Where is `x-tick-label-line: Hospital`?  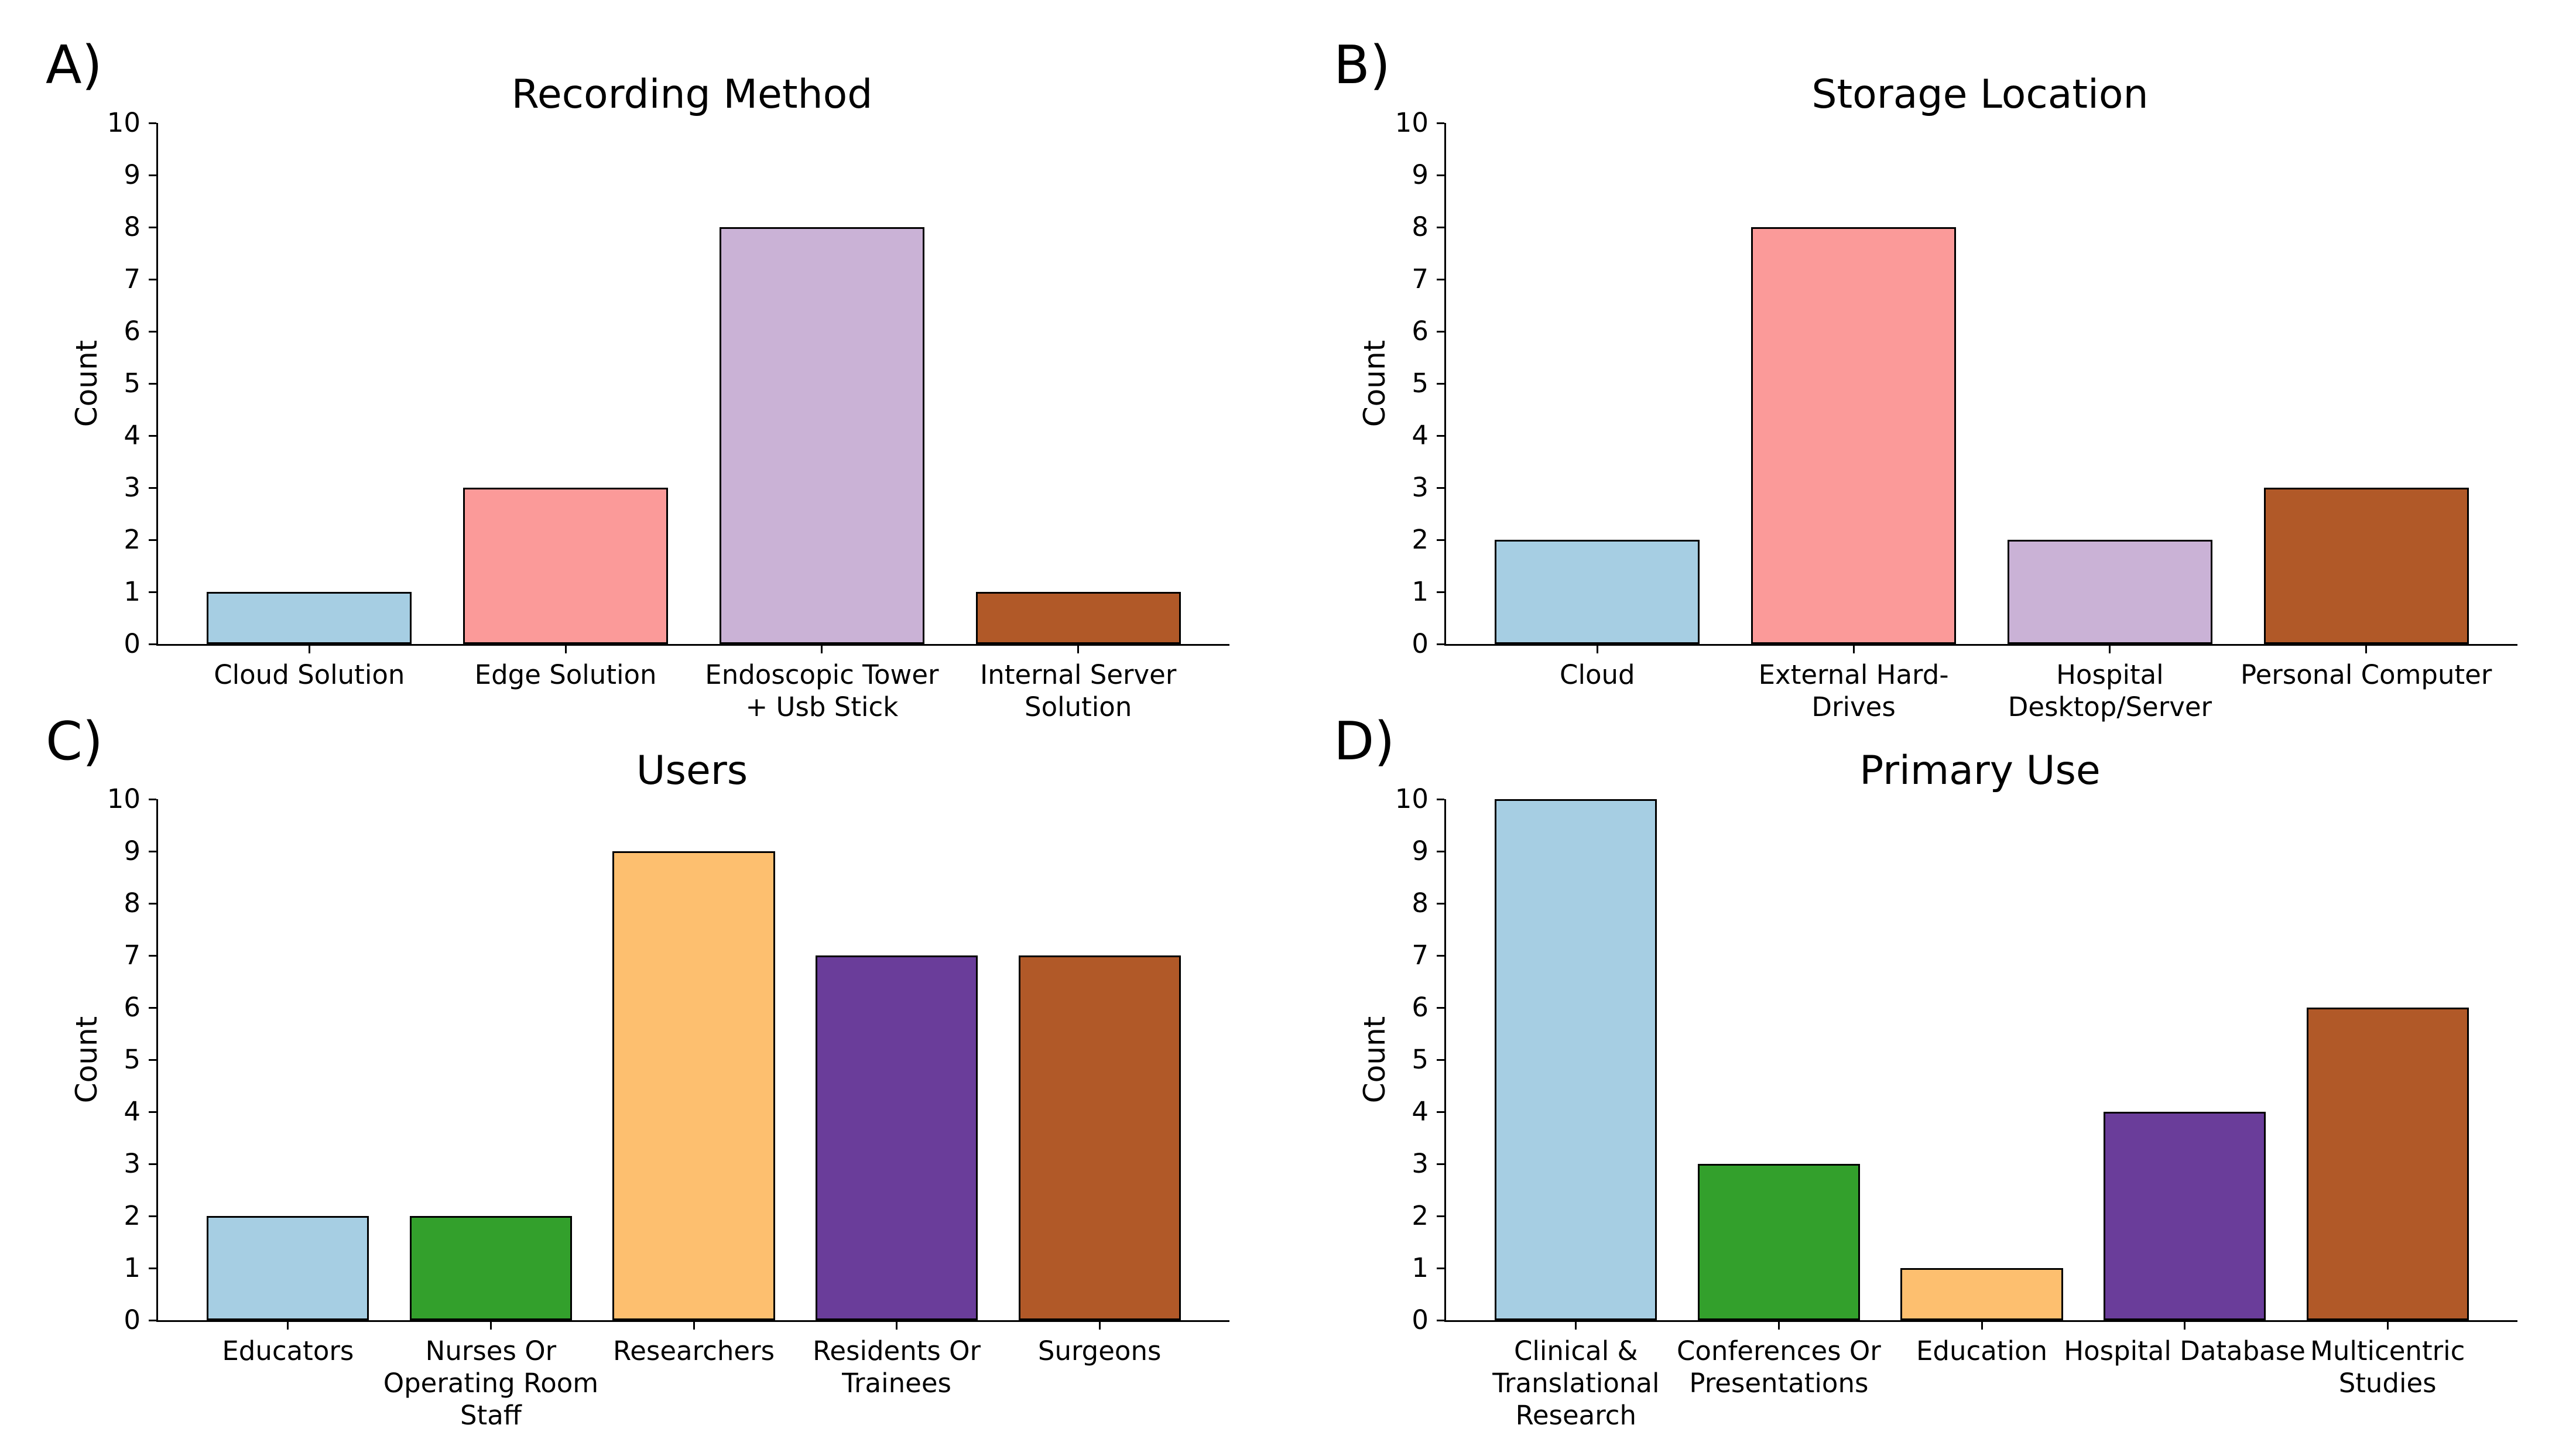 x-tick-label-line: Hospital is located at coordinates (2110, 674).